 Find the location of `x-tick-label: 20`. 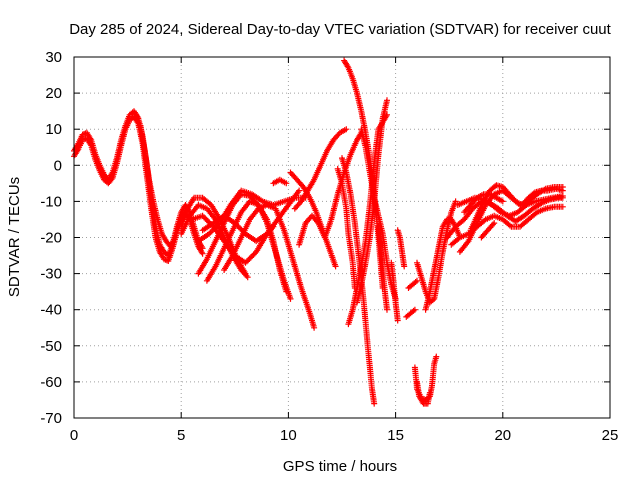

x-tick-label: 20 is located at coordinates (502, 435).